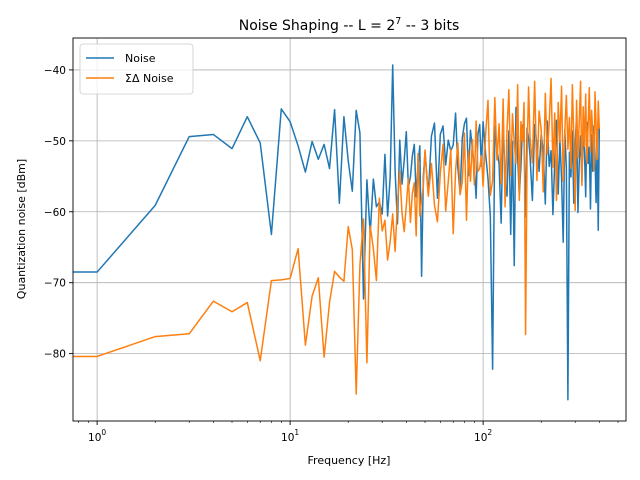 The image size is (640, 480). What do you see at coordinates (97, 436) in the screenshot?
I see `x-tick-label: 10⁰` at bounding box center [97, 436].